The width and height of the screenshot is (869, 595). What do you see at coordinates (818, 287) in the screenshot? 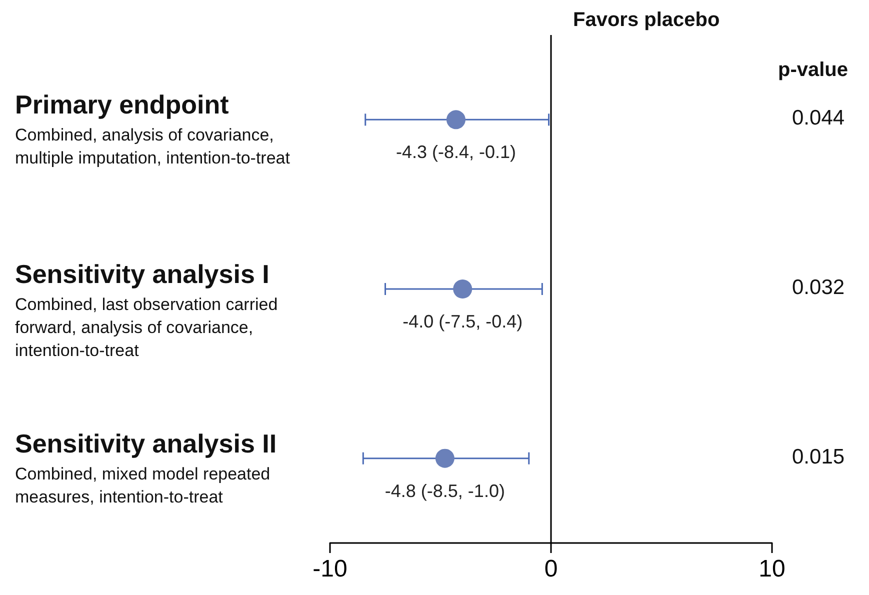
I see `text: 0.032` at bounding box center [818, 287].